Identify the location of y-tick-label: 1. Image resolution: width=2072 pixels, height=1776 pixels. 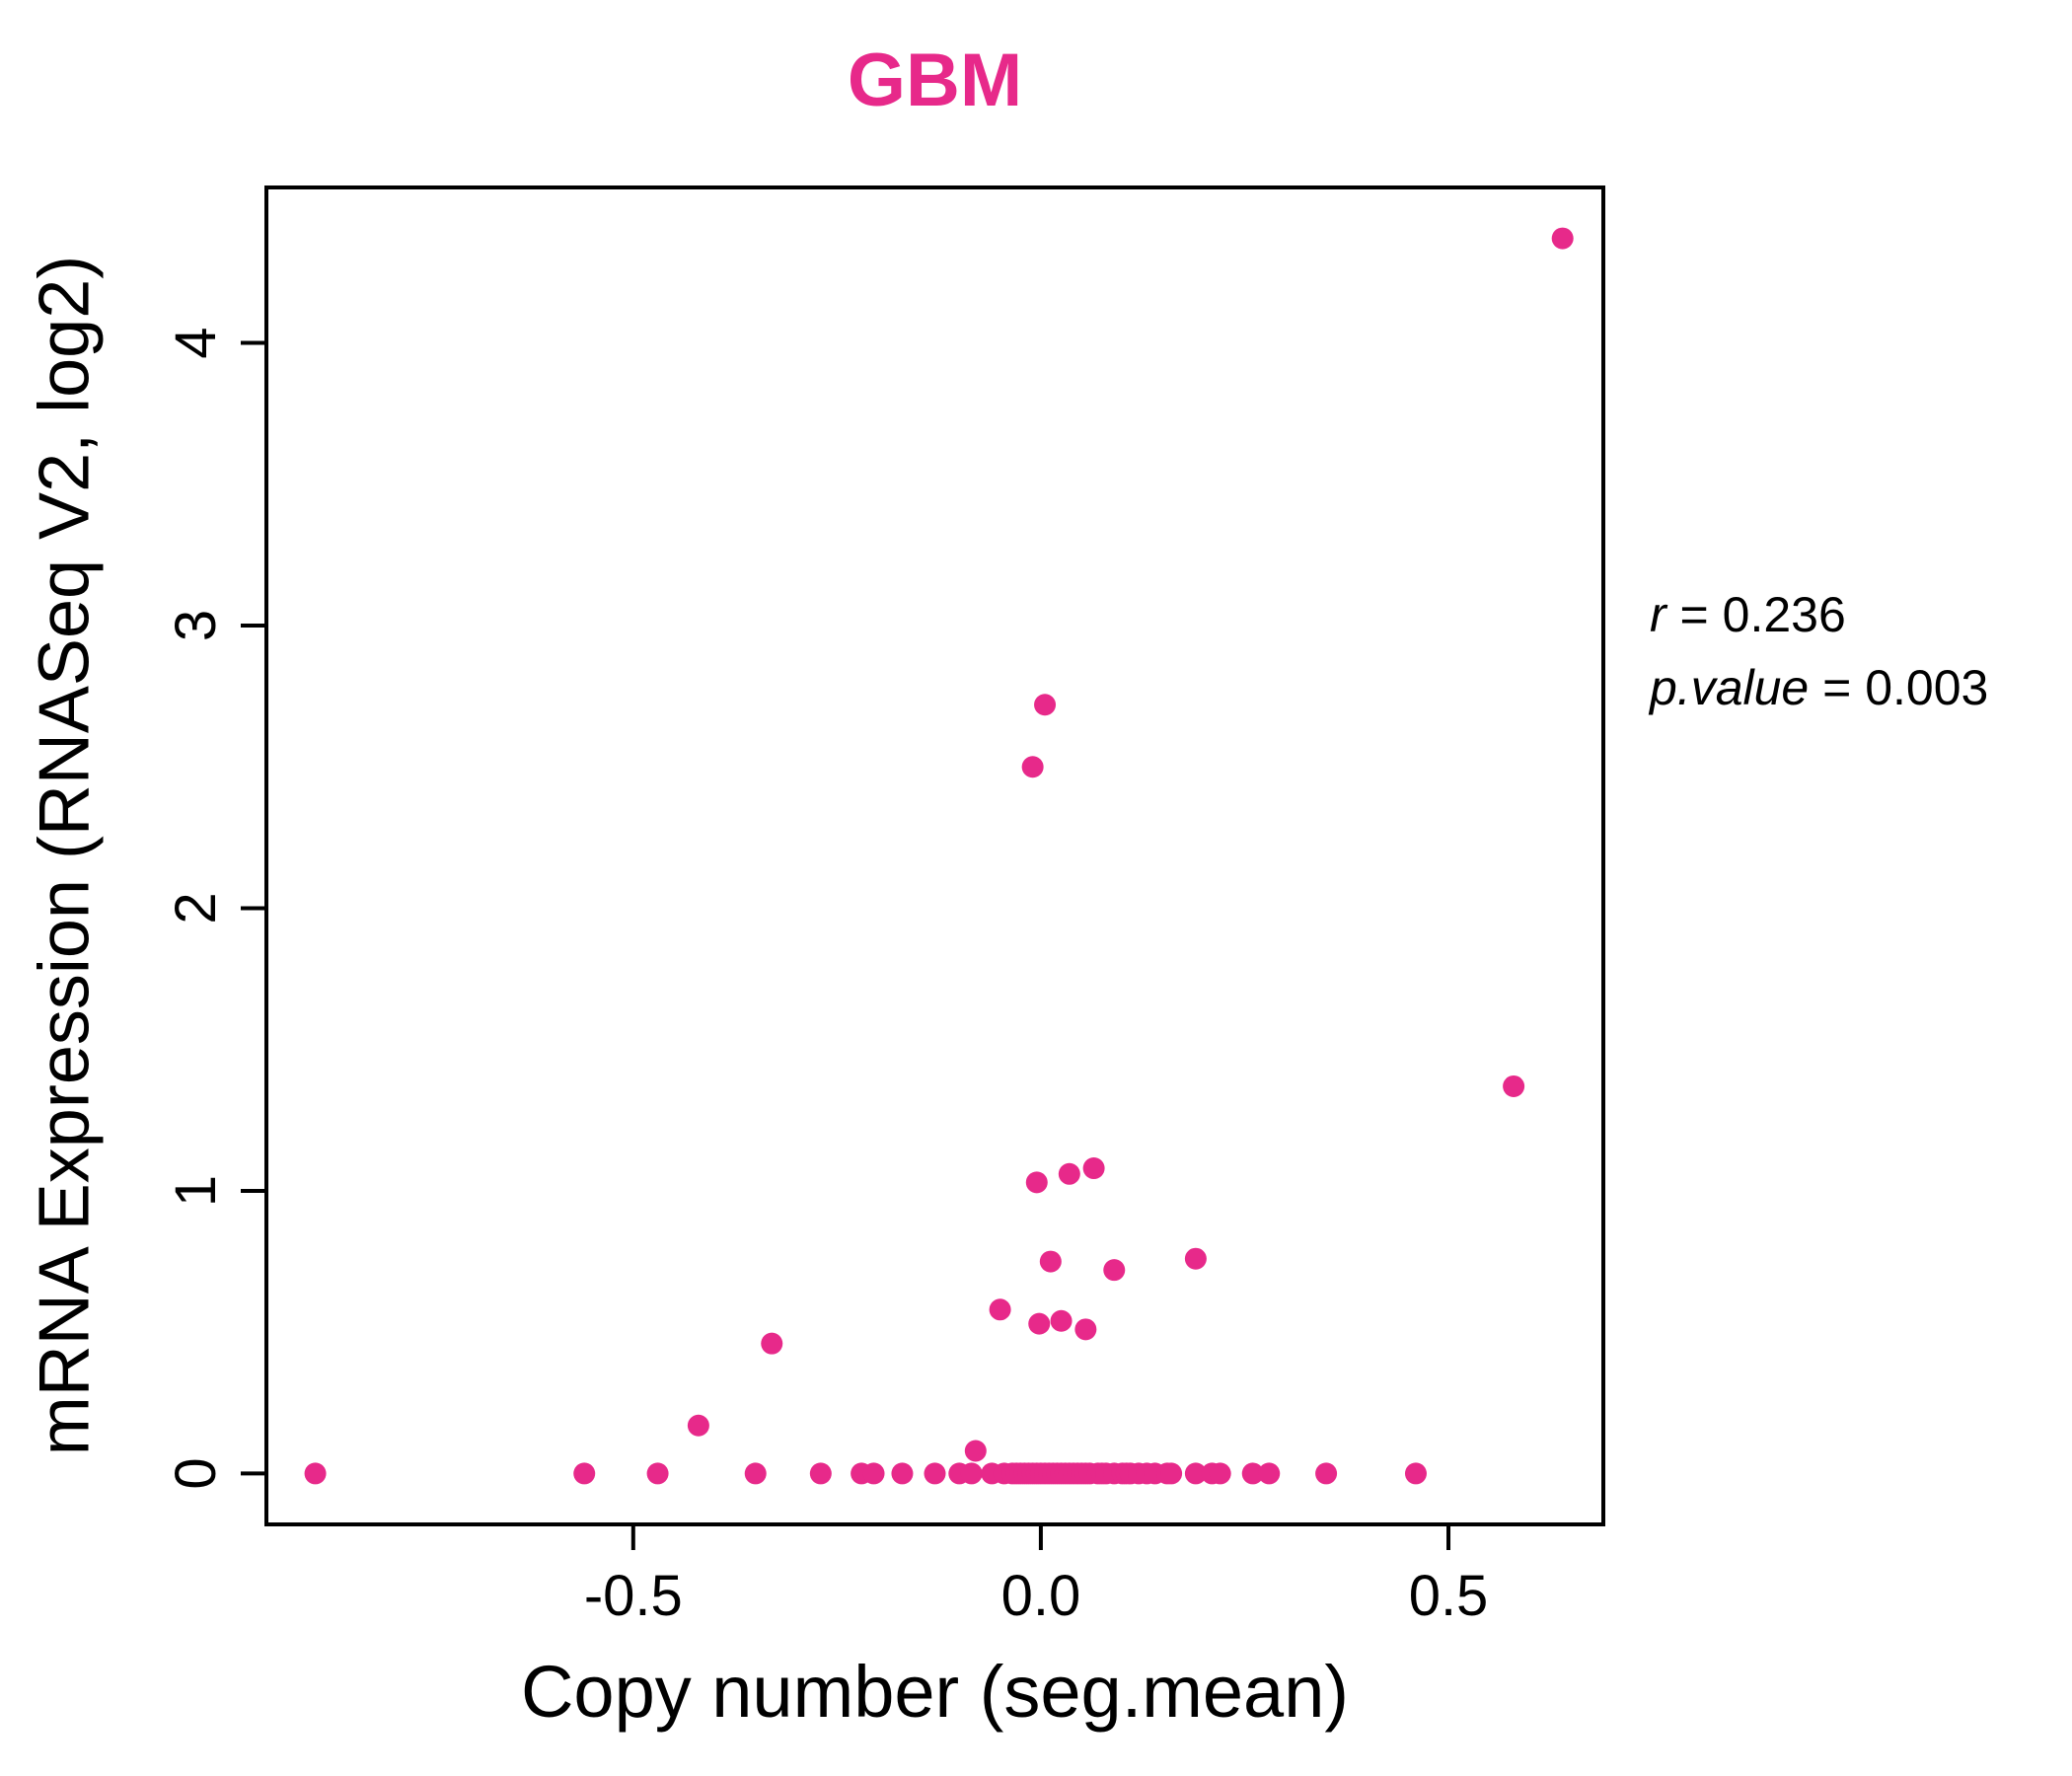
(196, 1191).